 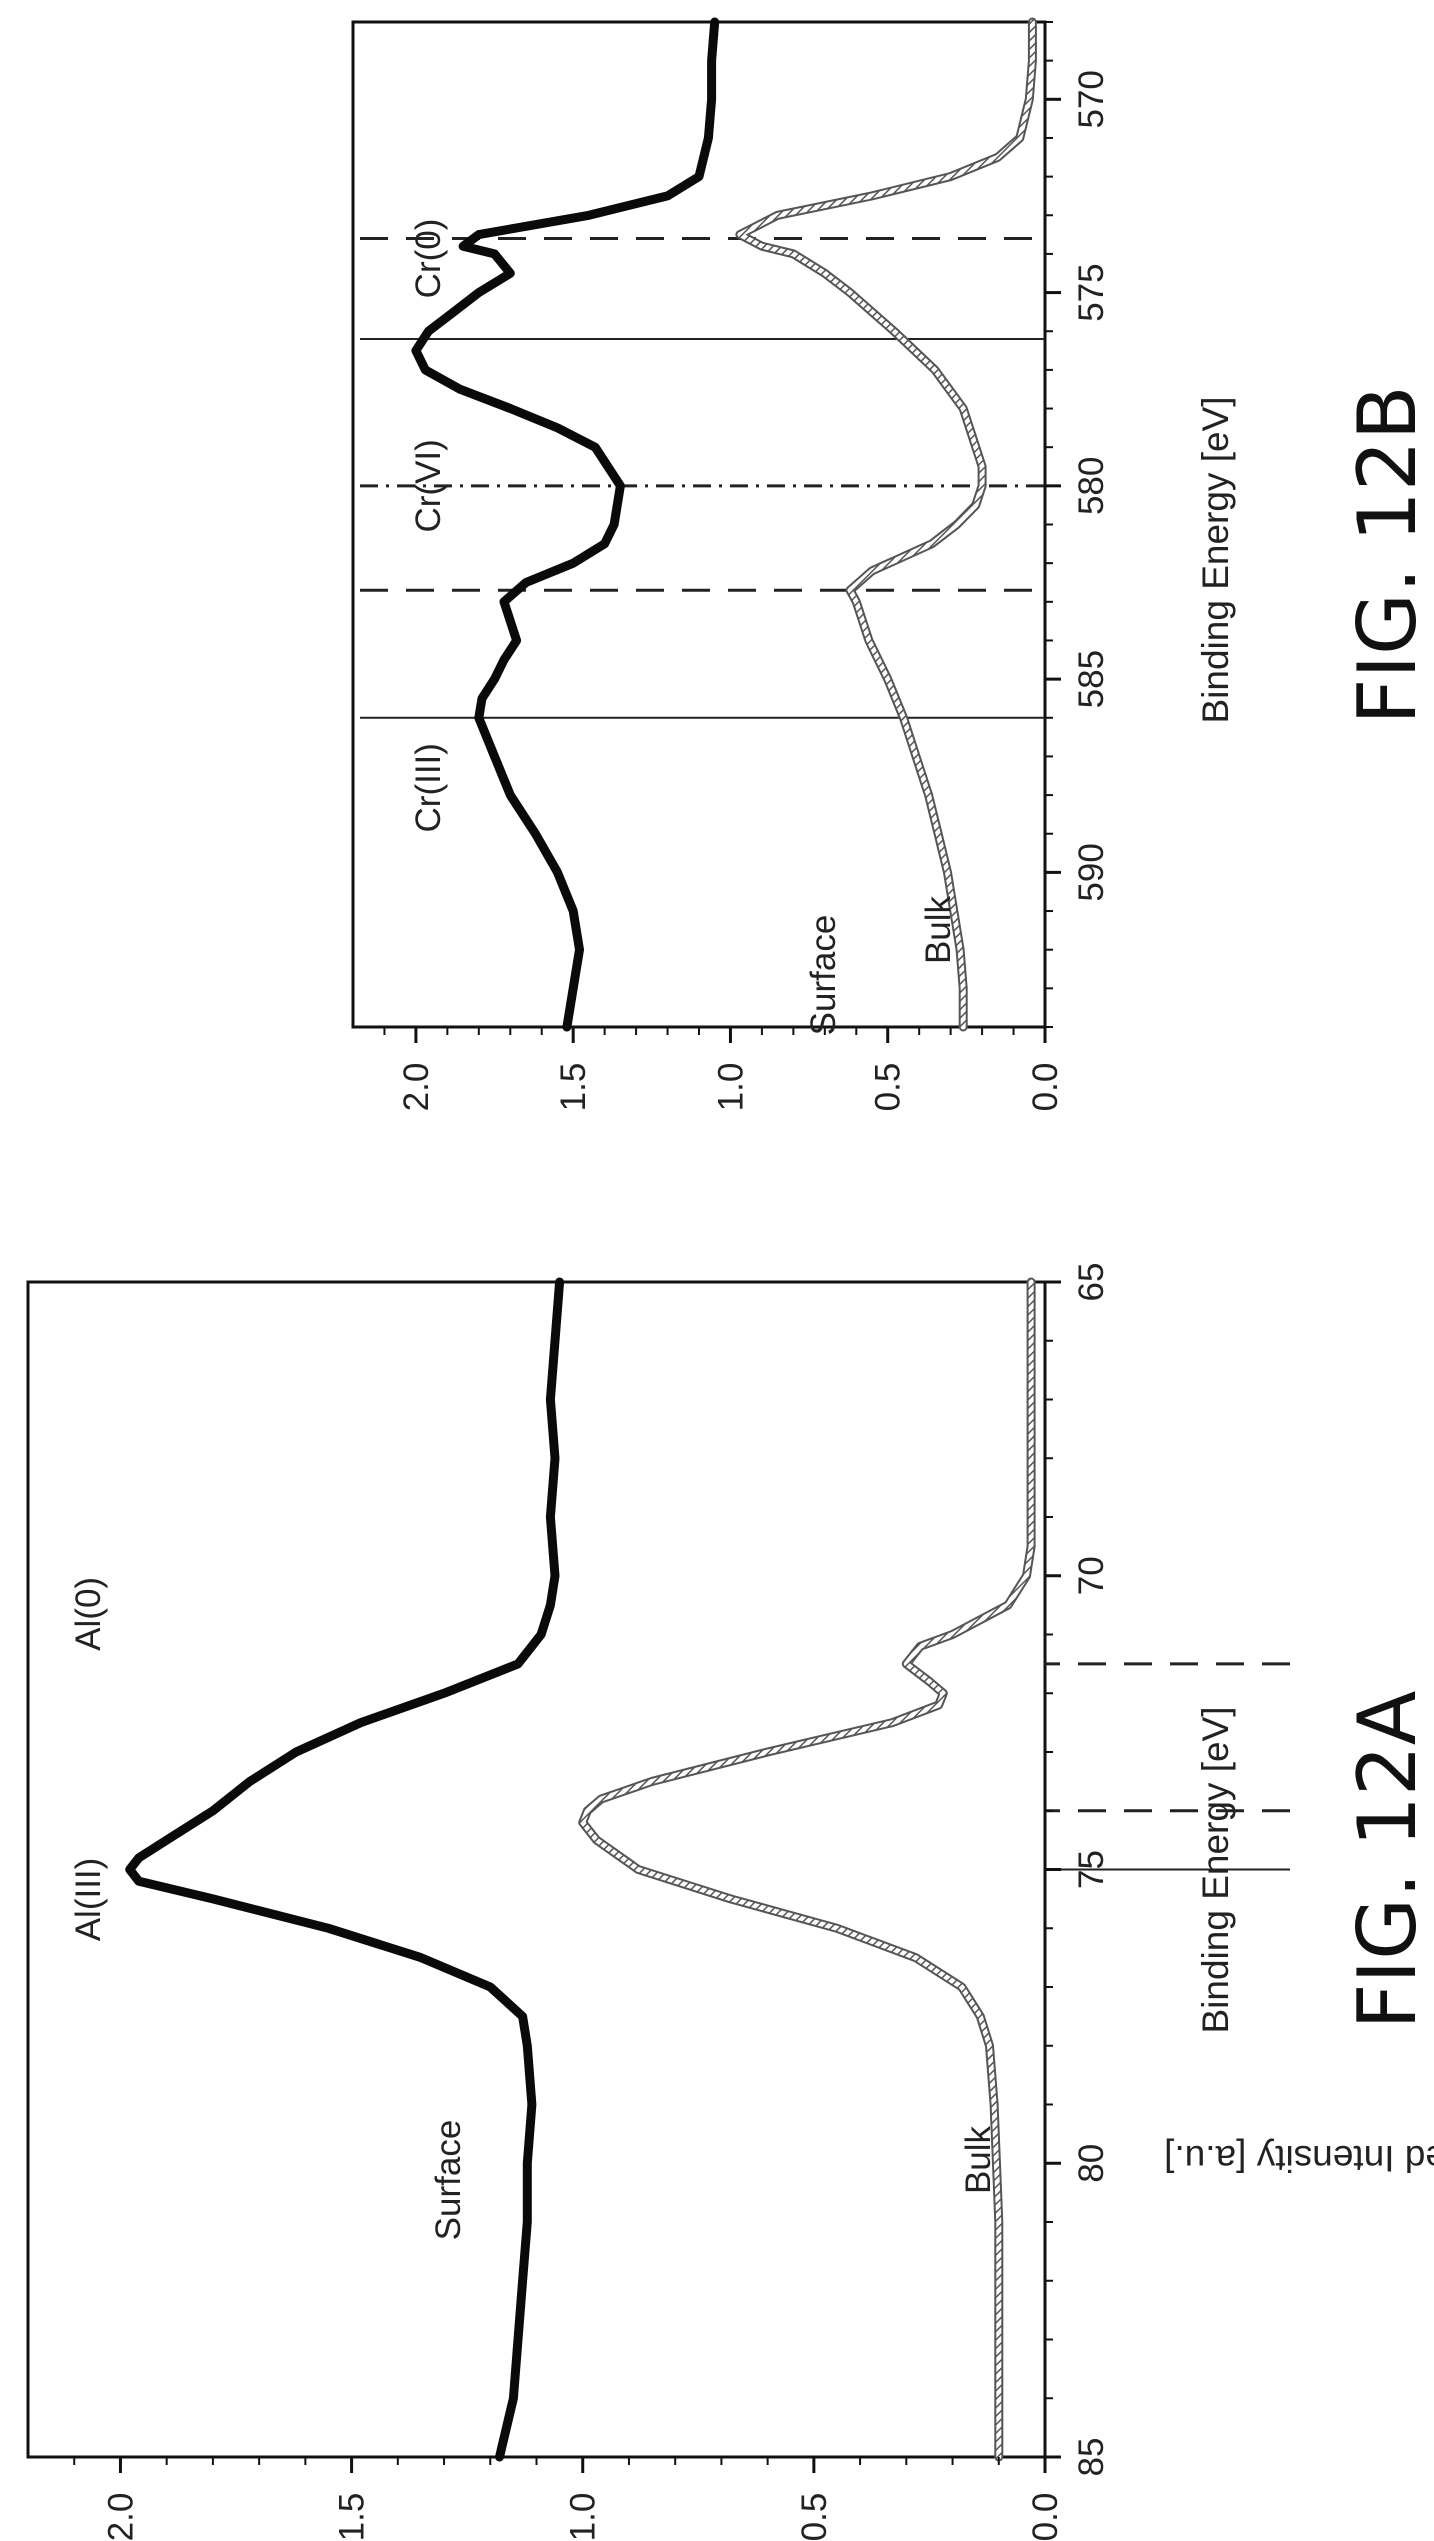 I want to click on series-labels-12a: Surface Bulk, so click(x=713, y=2180).